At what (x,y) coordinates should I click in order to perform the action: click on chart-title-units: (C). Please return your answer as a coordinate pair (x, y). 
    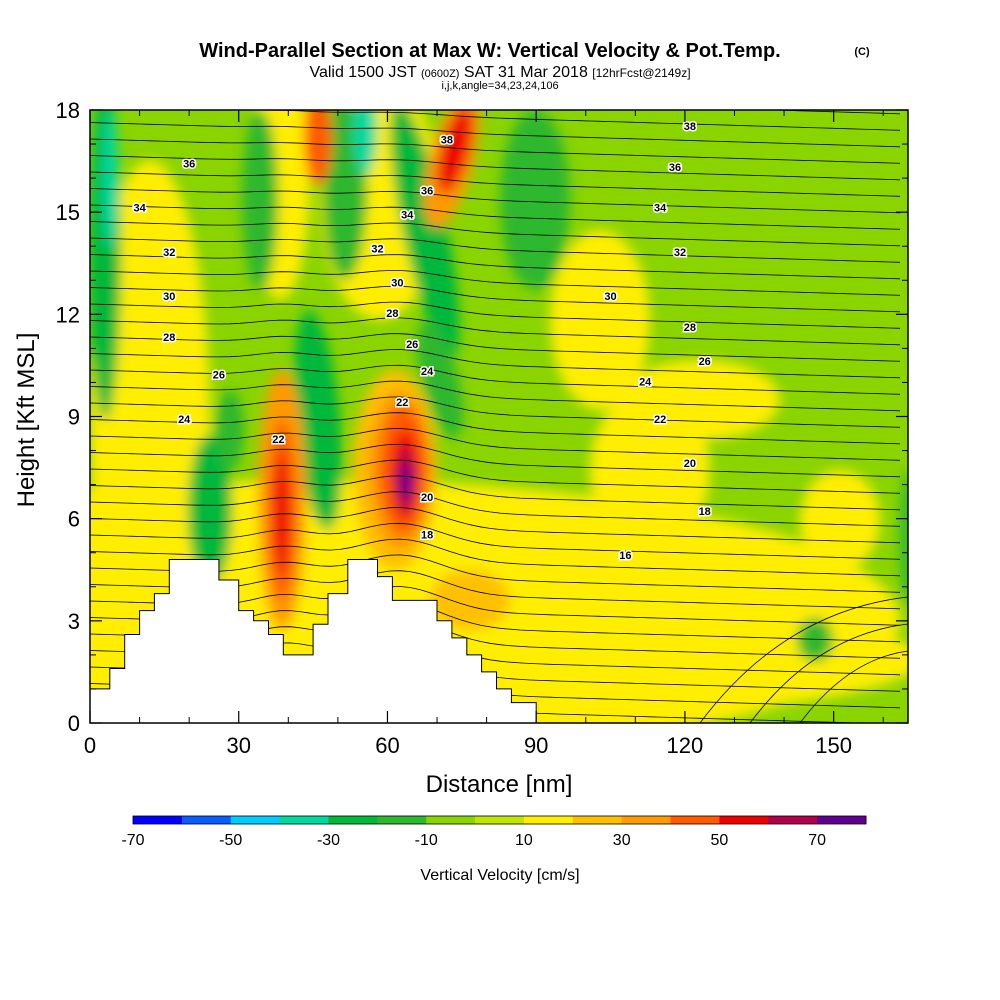
    Looking at the image, I should click on (862, 52).